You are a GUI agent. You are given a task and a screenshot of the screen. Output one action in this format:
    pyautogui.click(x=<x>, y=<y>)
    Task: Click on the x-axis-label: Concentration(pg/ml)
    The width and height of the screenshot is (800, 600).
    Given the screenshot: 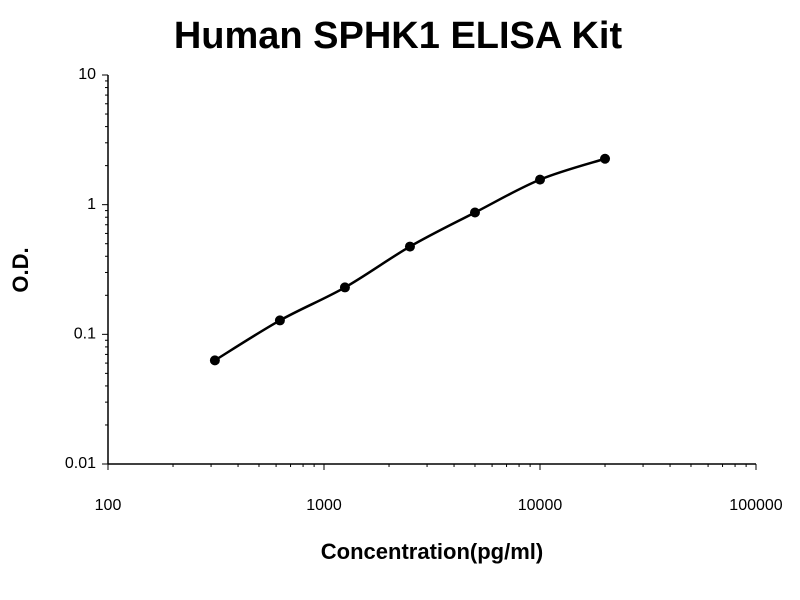 What is the action you would take?
    pyautogui.click(x=432, y=551)
    